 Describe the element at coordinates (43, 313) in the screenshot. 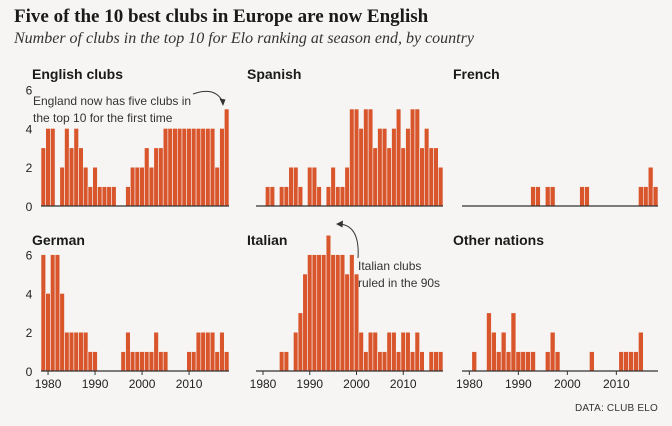

I see `bar-german-1979` at that location.